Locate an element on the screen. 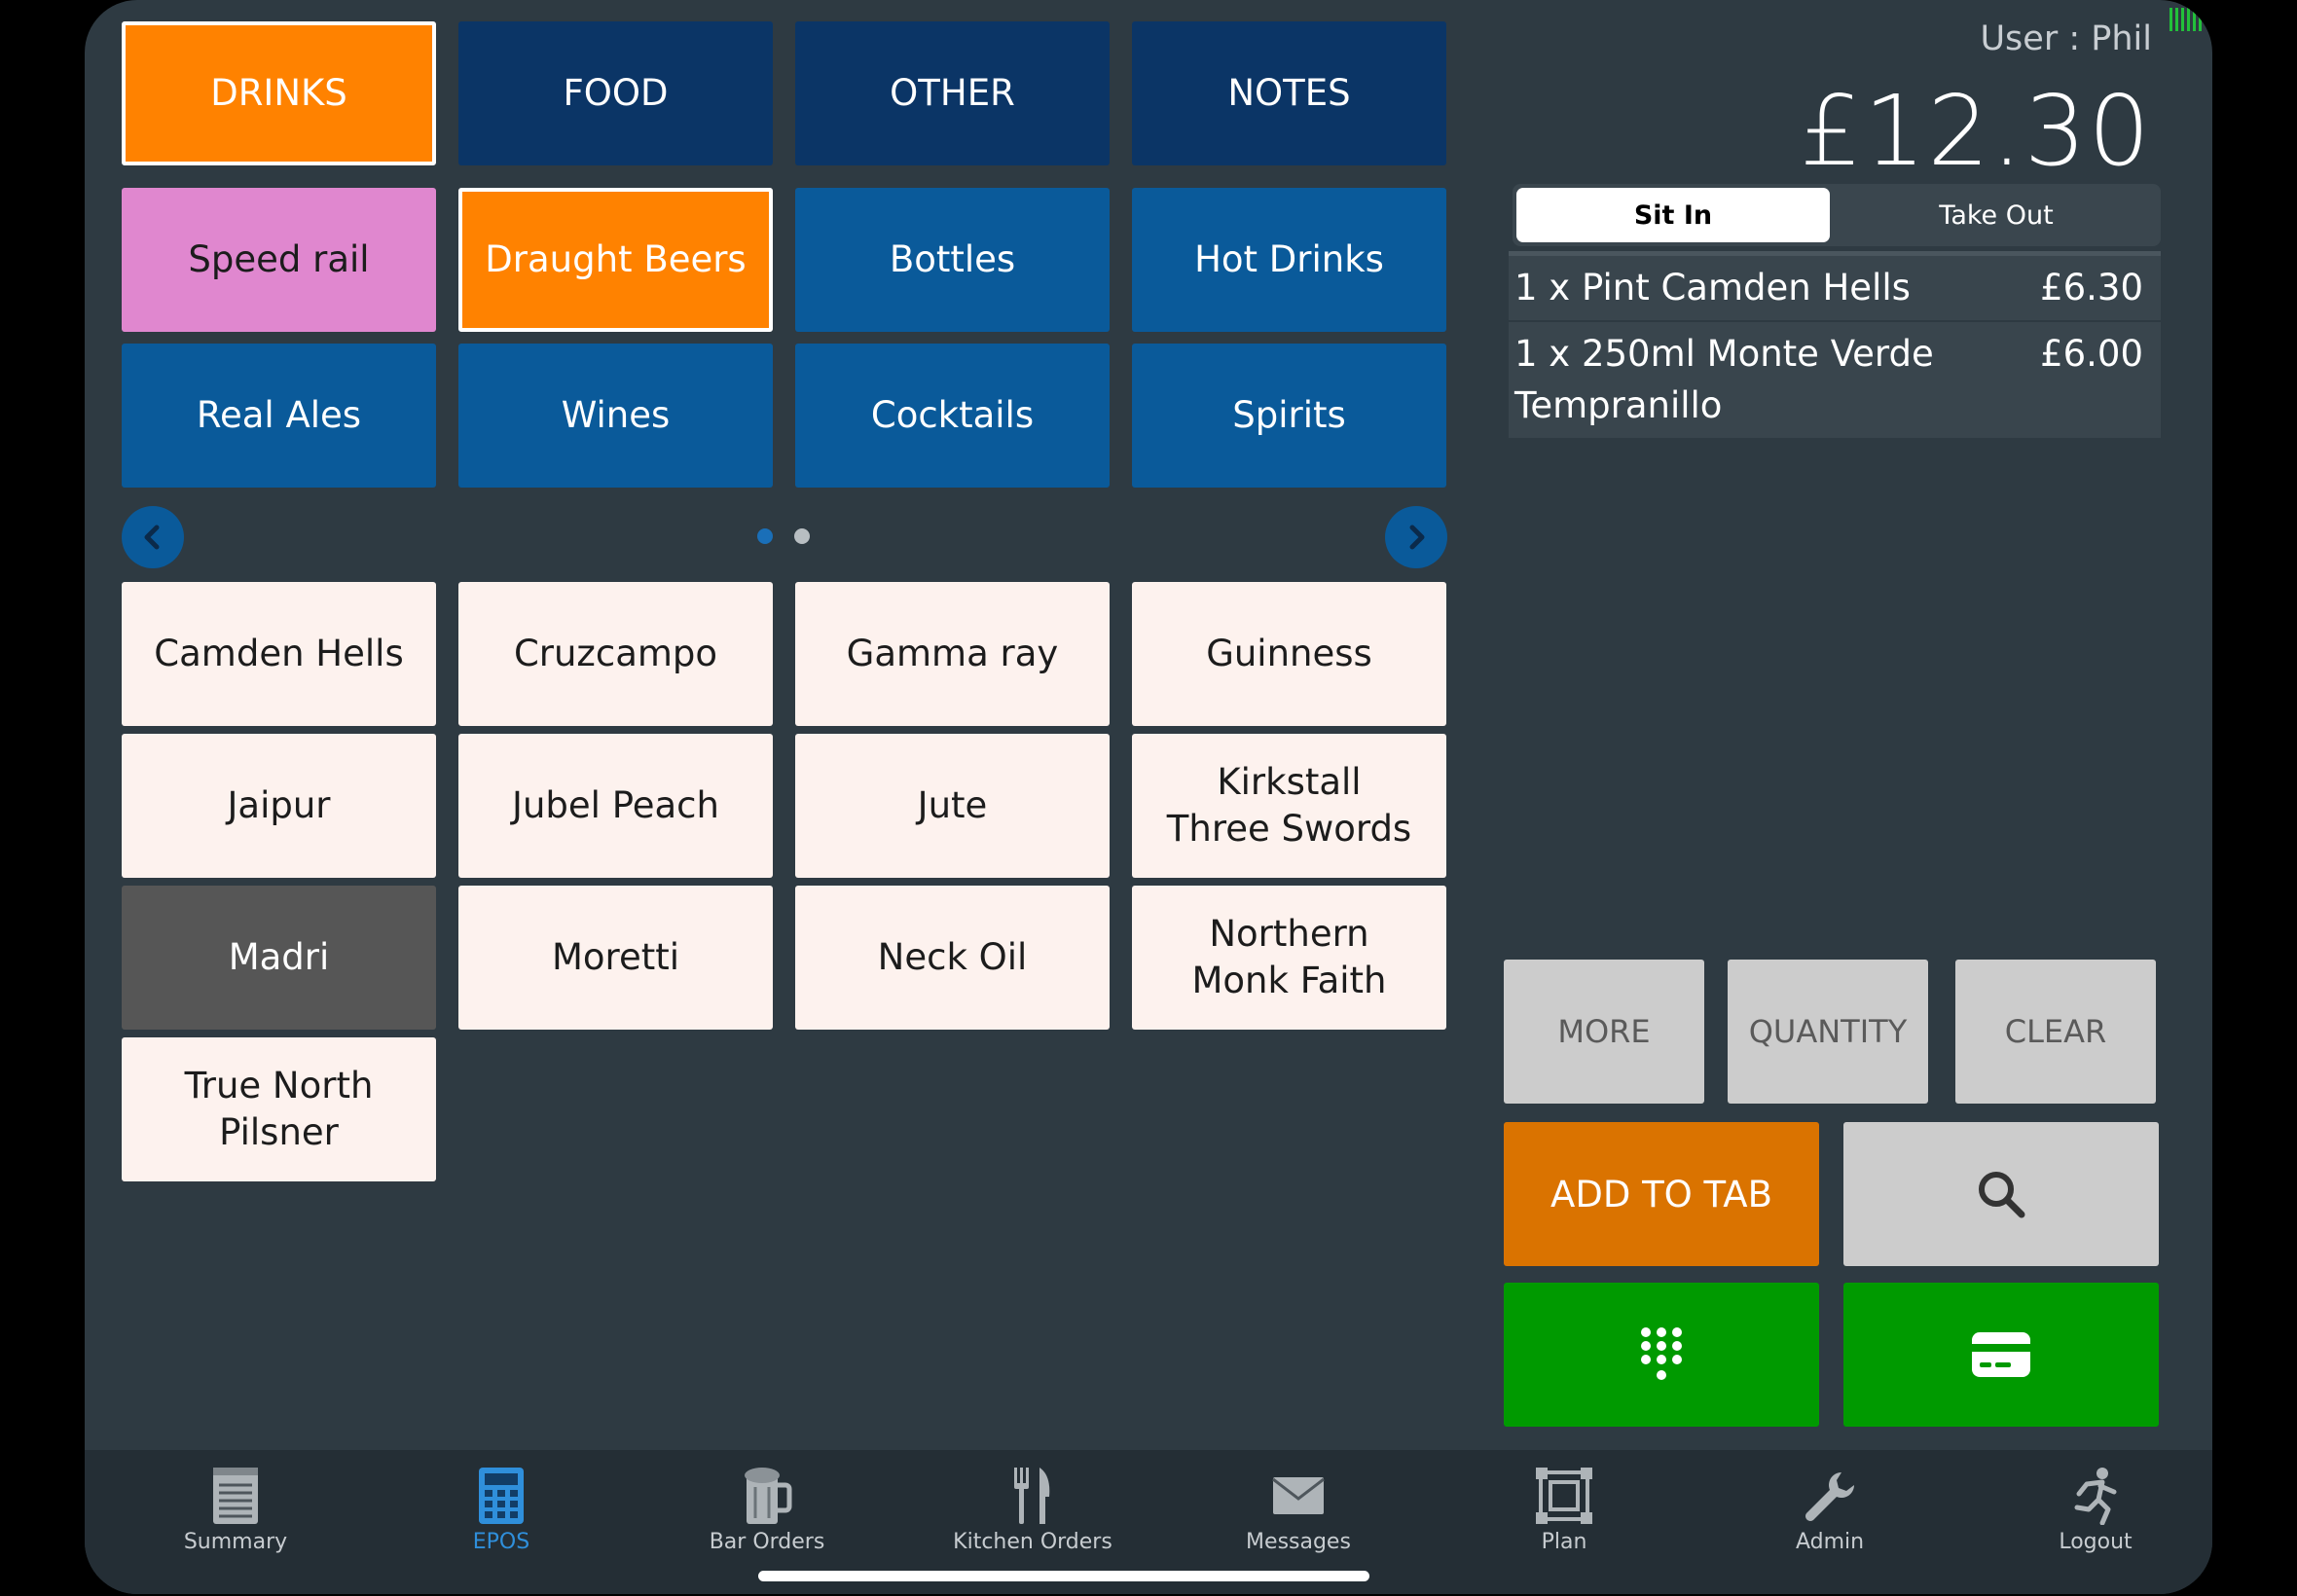 This screenshot has height=1596, width=2297. item-label-line1: Jaipur is located at coordinates (279, 804).